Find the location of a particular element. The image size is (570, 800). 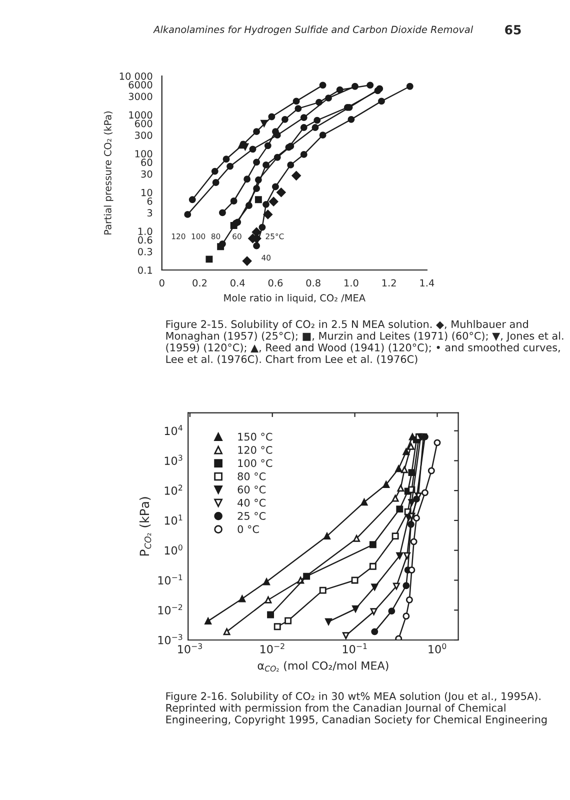

y-tick-label: 6 is located at coordinates (149, 201).